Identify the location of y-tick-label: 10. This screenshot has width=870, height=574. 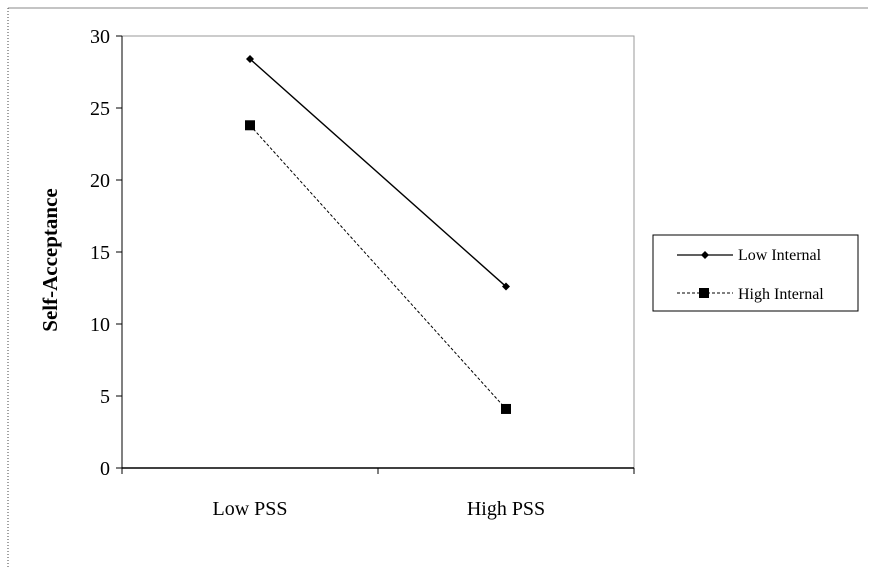
(100, 325).